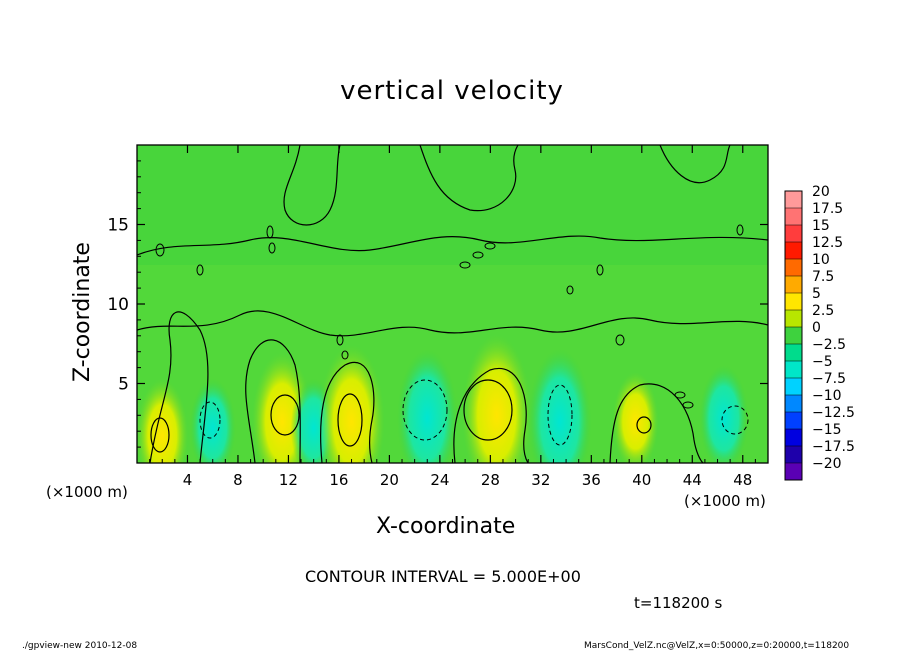 The width and height of the screenshot is (904, 654). I want to click on x-axis-unit-right: (×1000 m), so click(725, 501).